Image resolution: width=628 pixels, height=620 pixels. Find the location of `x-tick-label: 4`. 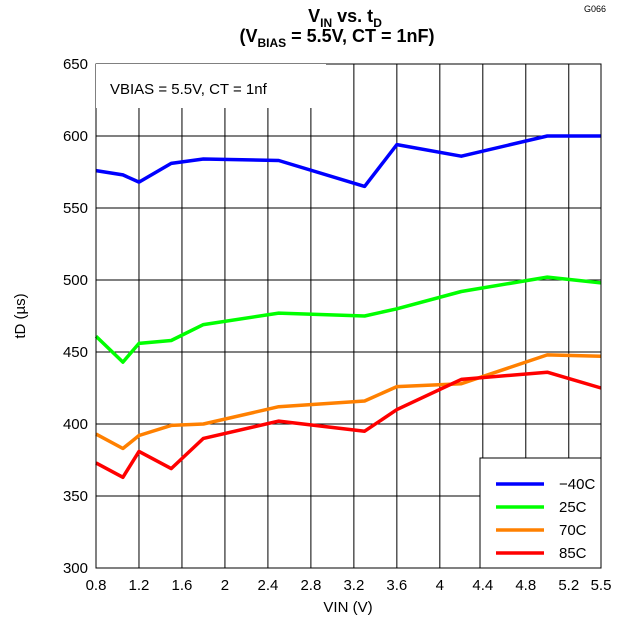

x-tick-label: 4 is located at coordinates (440, 585).